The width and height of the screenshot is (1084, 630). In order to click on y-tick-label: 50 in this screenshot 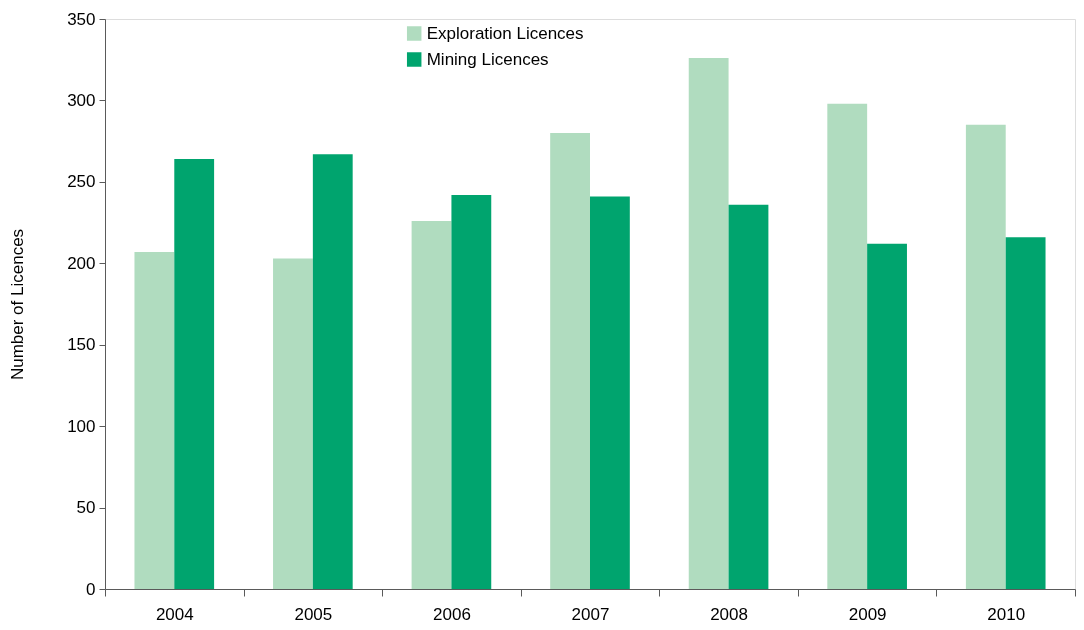, I will do `click(86, 508)`.